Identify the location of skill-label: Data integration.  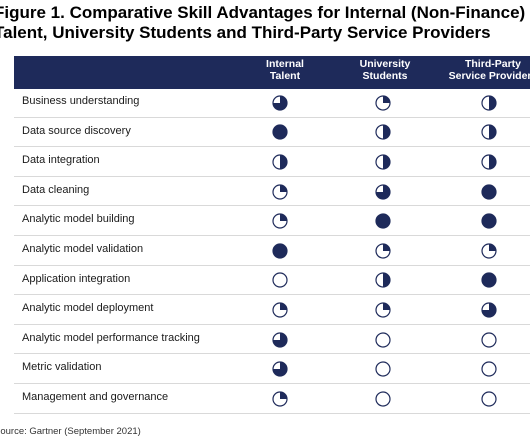
(61, 160).